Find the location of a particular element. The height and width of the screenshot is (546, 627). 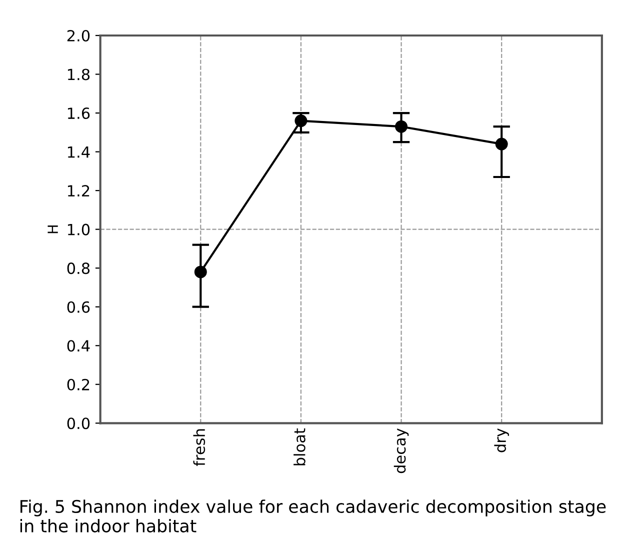

y-tick-label: 0.0 is located at coordinates (78, 424).